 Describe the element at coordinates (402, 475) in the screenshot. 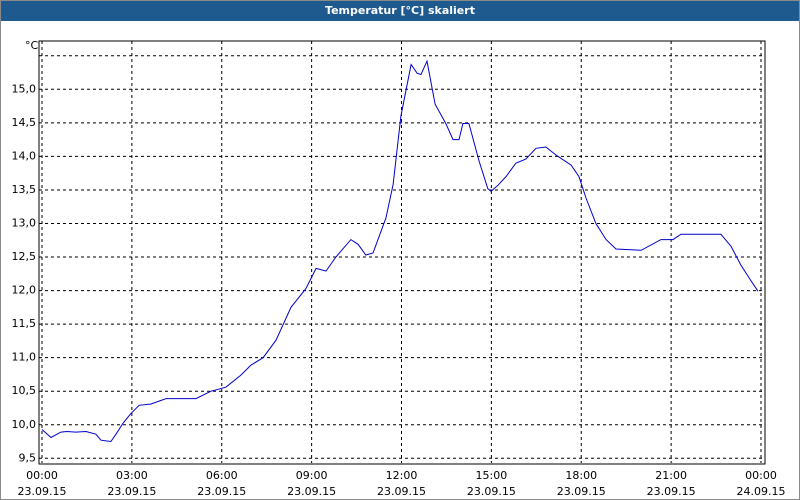

I see `x-tick-label: 12:00` at that location.